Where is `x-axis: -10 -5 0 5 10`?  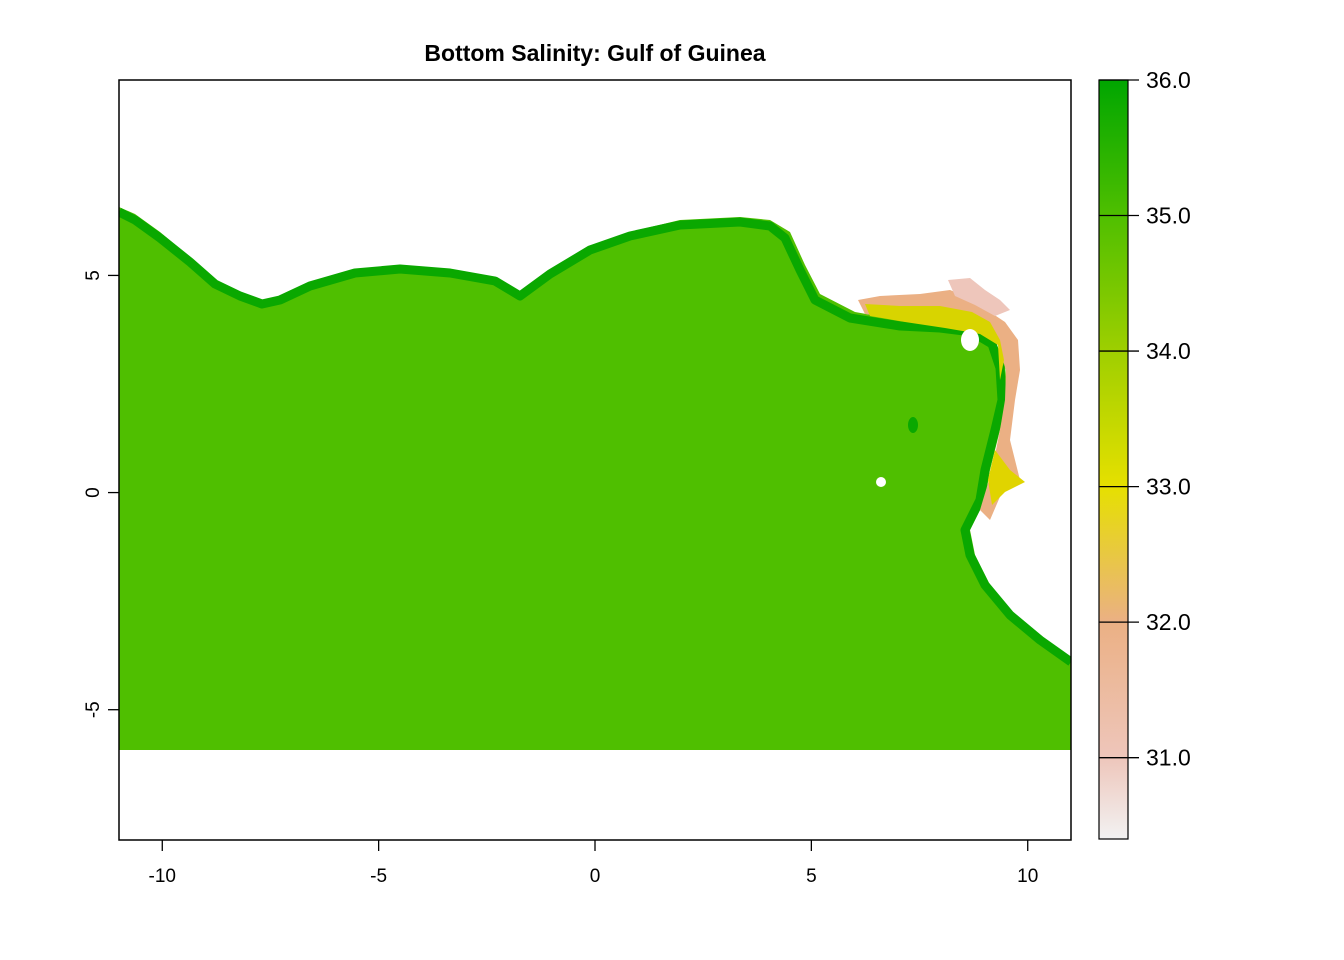
x-axis: -10 -5 0 5 10 is located at coordinates (593, 863).